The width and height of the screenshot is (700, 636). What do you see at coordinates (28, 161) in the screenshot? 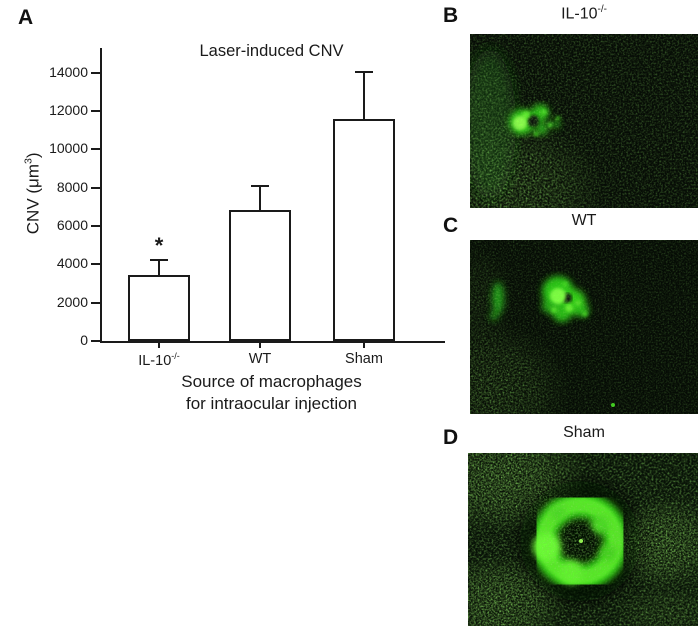
I see `y-axis-label-sup: 3` at bounding box center [28, 161].